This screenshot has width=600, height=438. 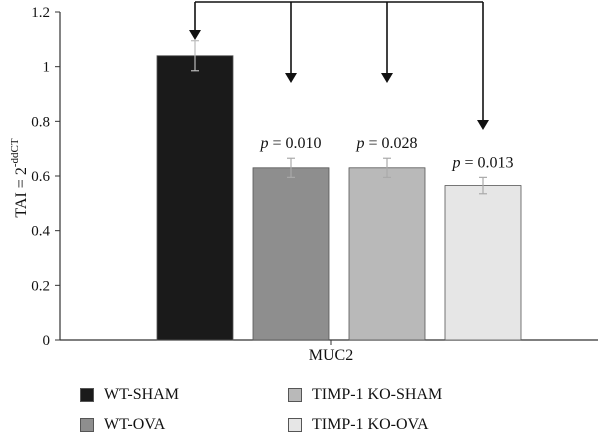 I want to click on y-tick-label: 0, so click(x=47, y=341).